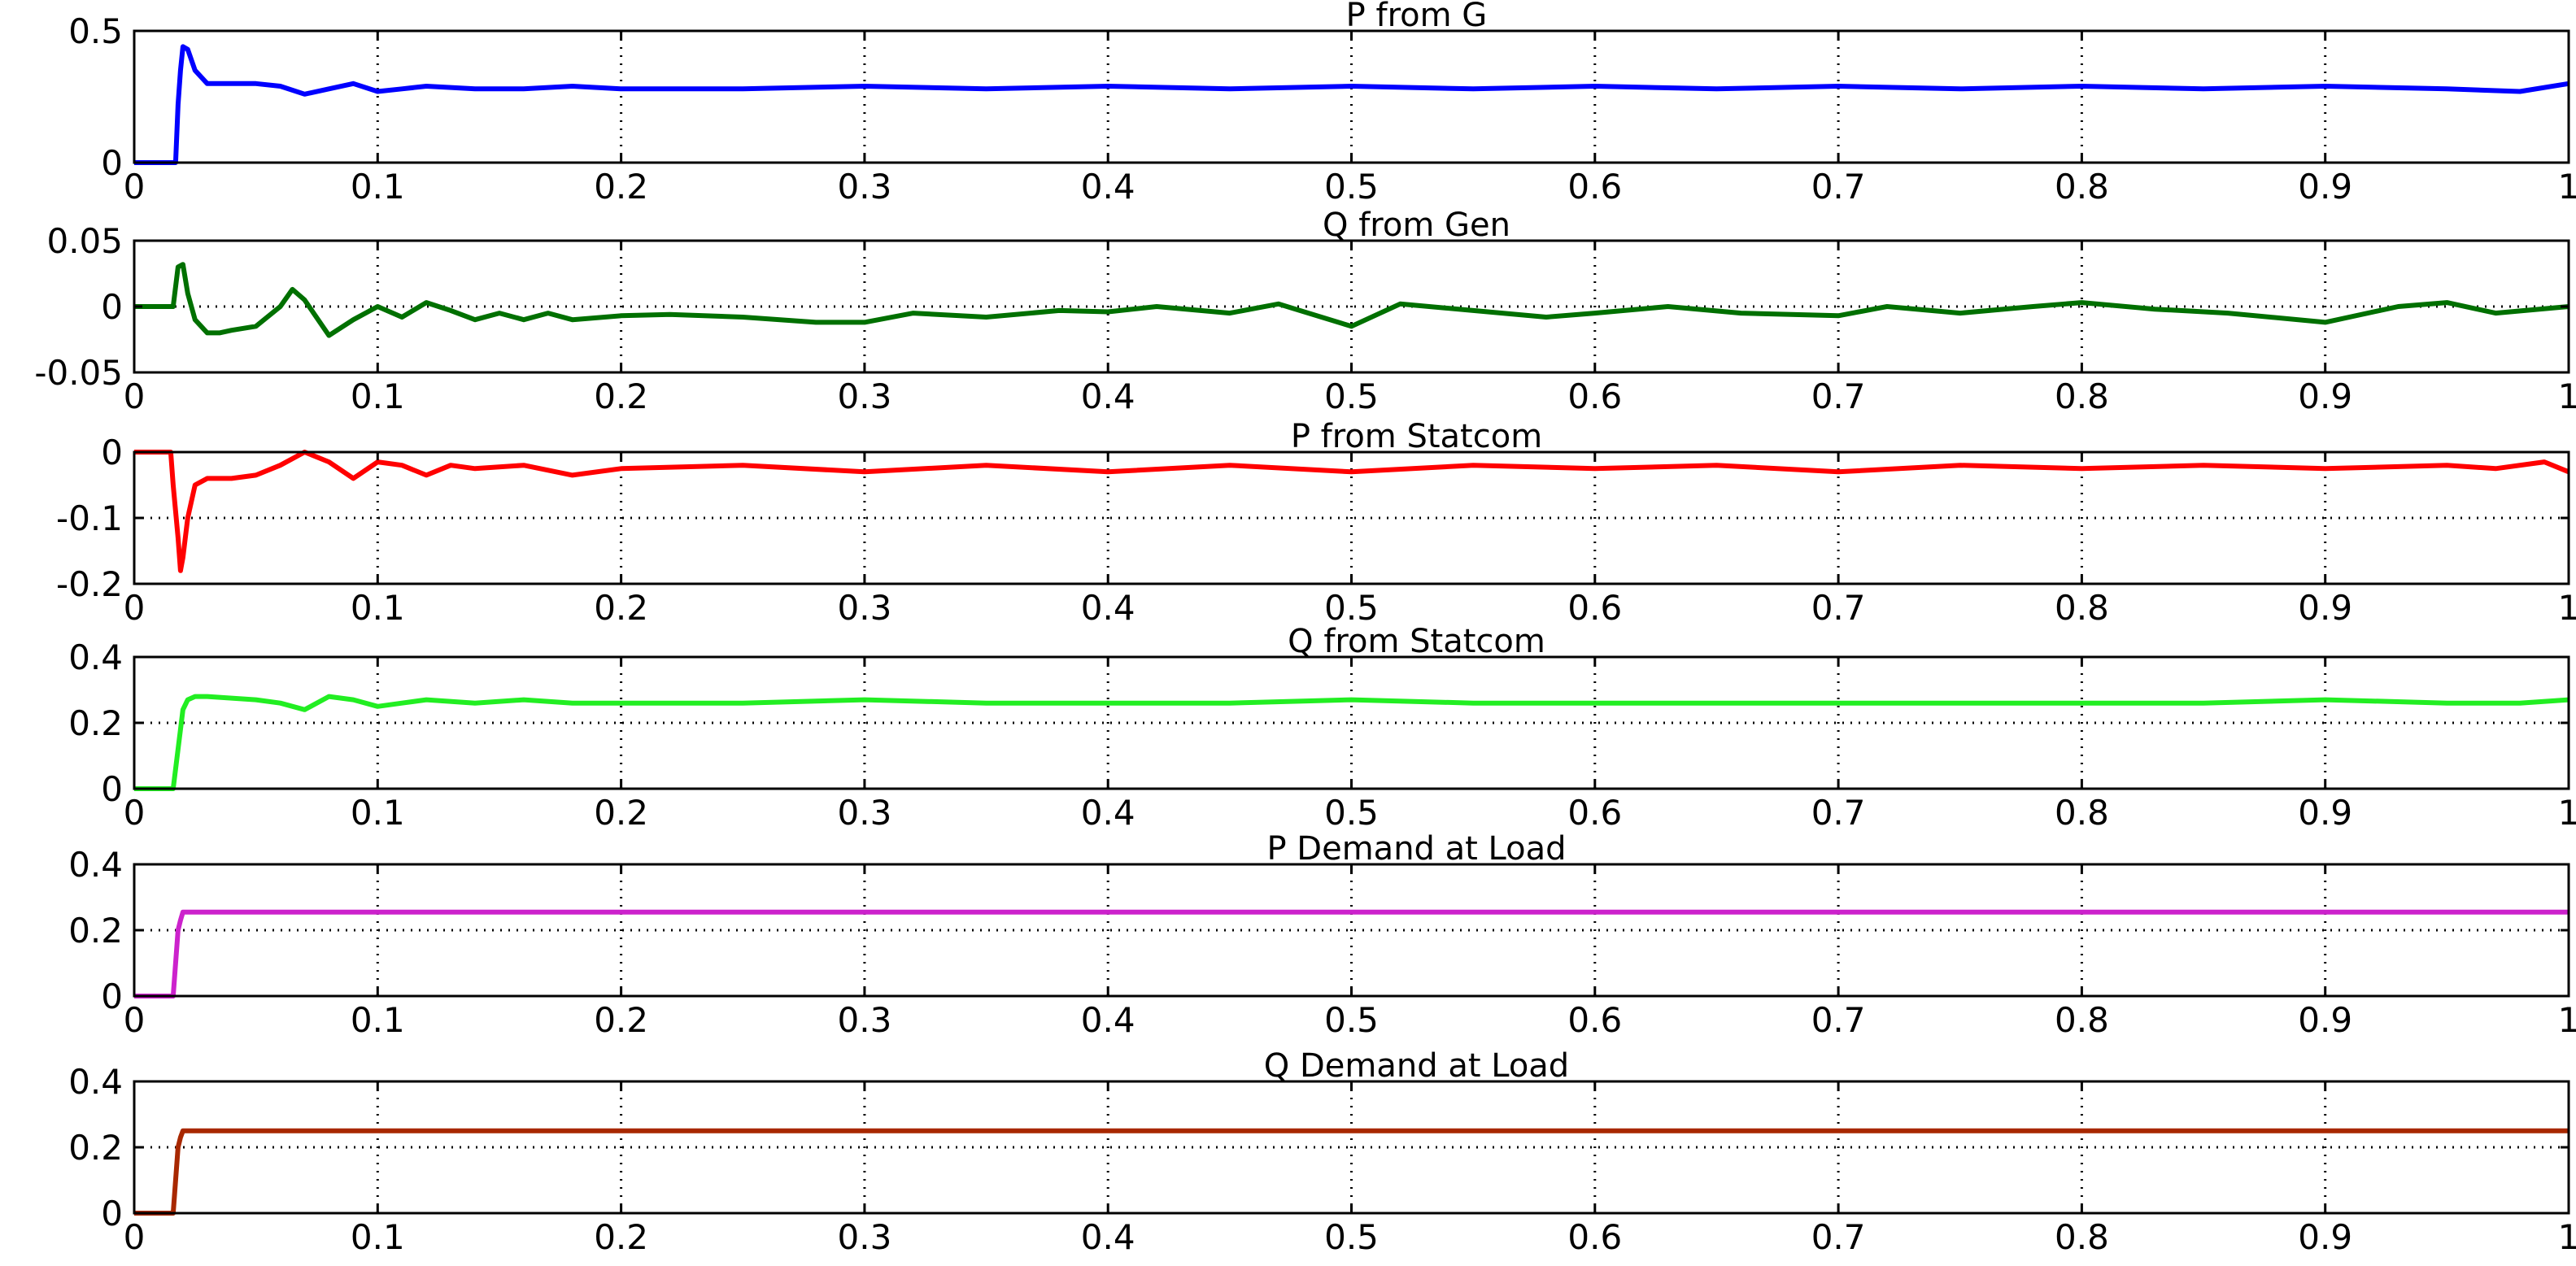 This screenshot has height=1266, width=2576. I want to click on y-tick-label: 0.05, so click(84, 241).